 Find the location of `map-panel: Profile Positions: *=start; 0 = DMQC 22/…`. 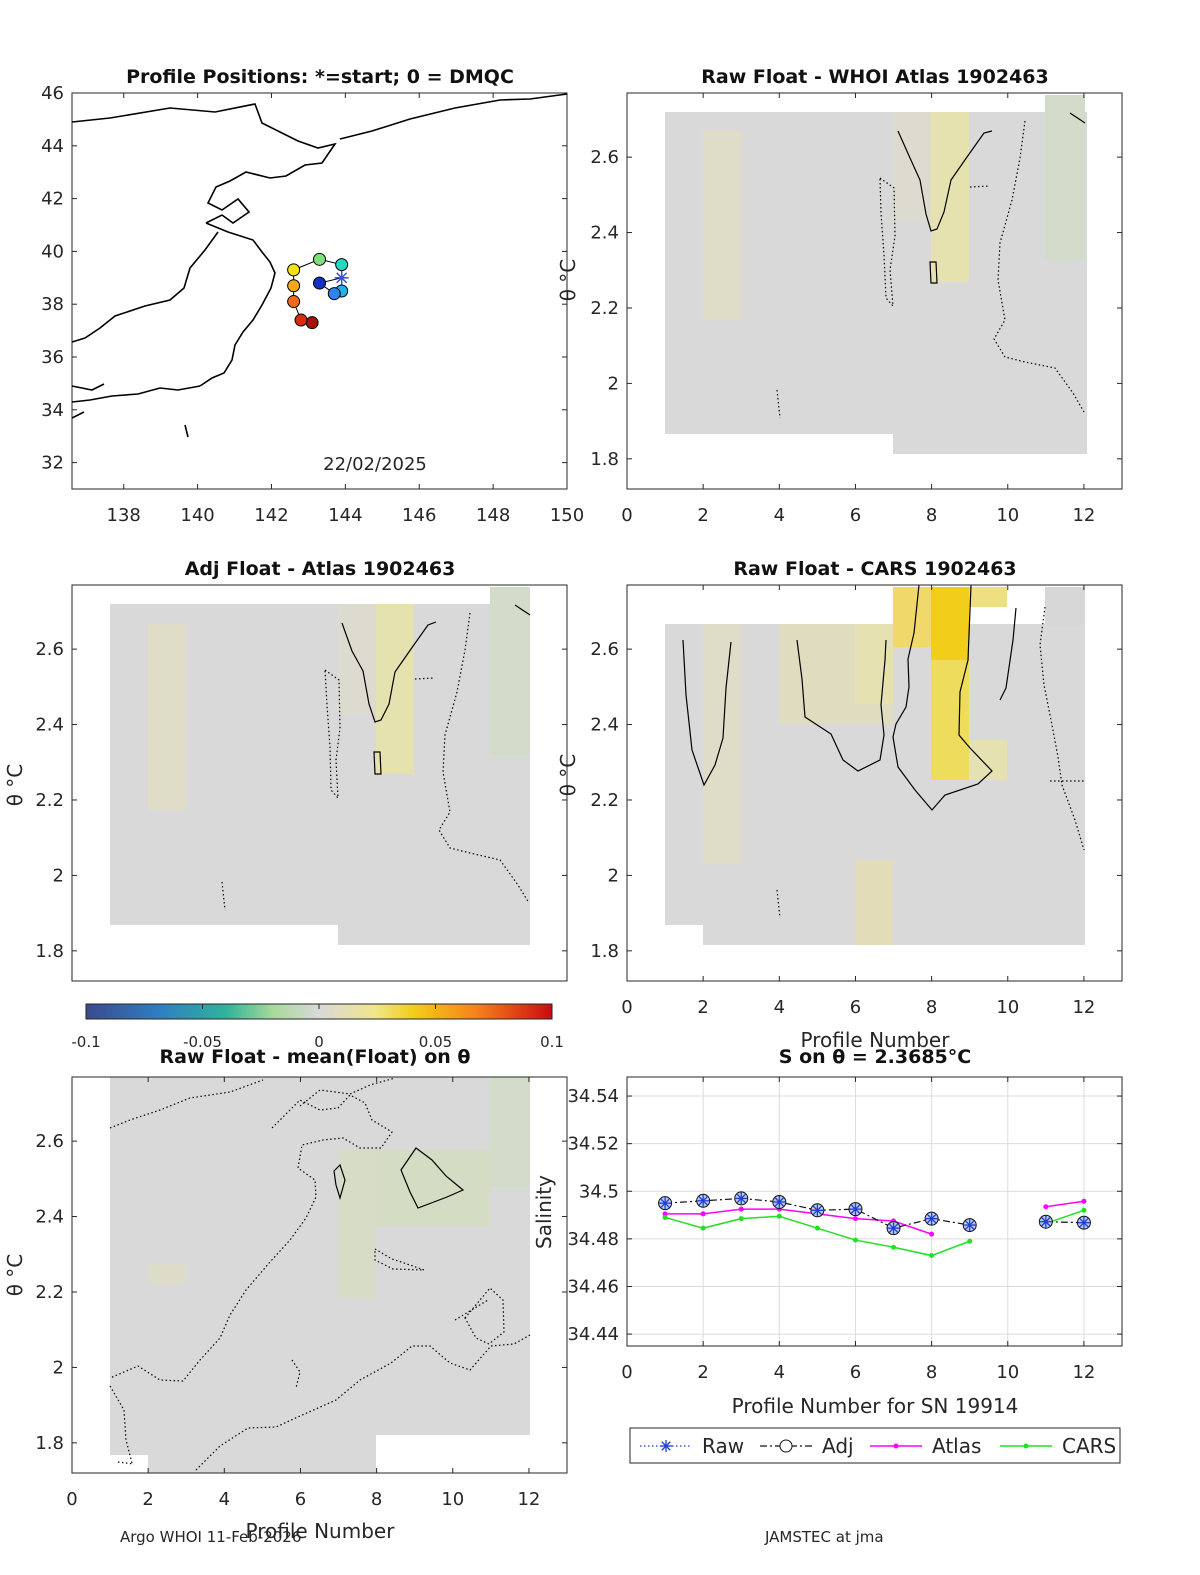

map-panel: Profile Positions: *=start; 0 = DMQC 22/… is located at coordinates (312, 296).